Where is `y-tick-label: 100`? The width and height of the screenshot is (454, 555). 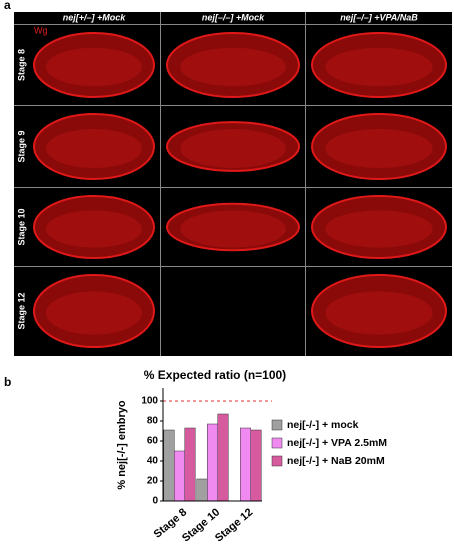 y-tick-label: 100 is located at coordinates (149, 401).